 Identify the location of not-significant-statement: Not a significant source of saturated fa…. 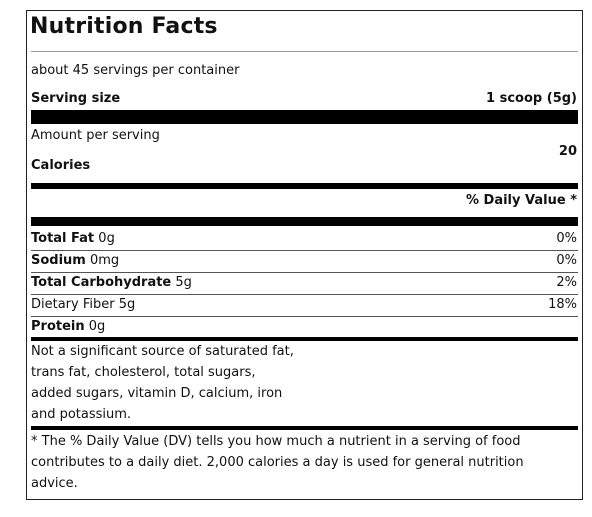
(303, 383).